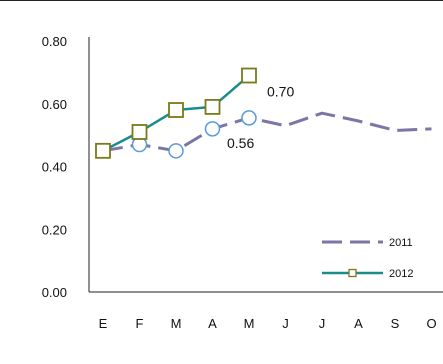 Image resolution: width=443 pixels, height=364 pixels. Describe the element at coordinates (54, 292) in the screenshot. I see `y-tick-label: 0.00` at that location.